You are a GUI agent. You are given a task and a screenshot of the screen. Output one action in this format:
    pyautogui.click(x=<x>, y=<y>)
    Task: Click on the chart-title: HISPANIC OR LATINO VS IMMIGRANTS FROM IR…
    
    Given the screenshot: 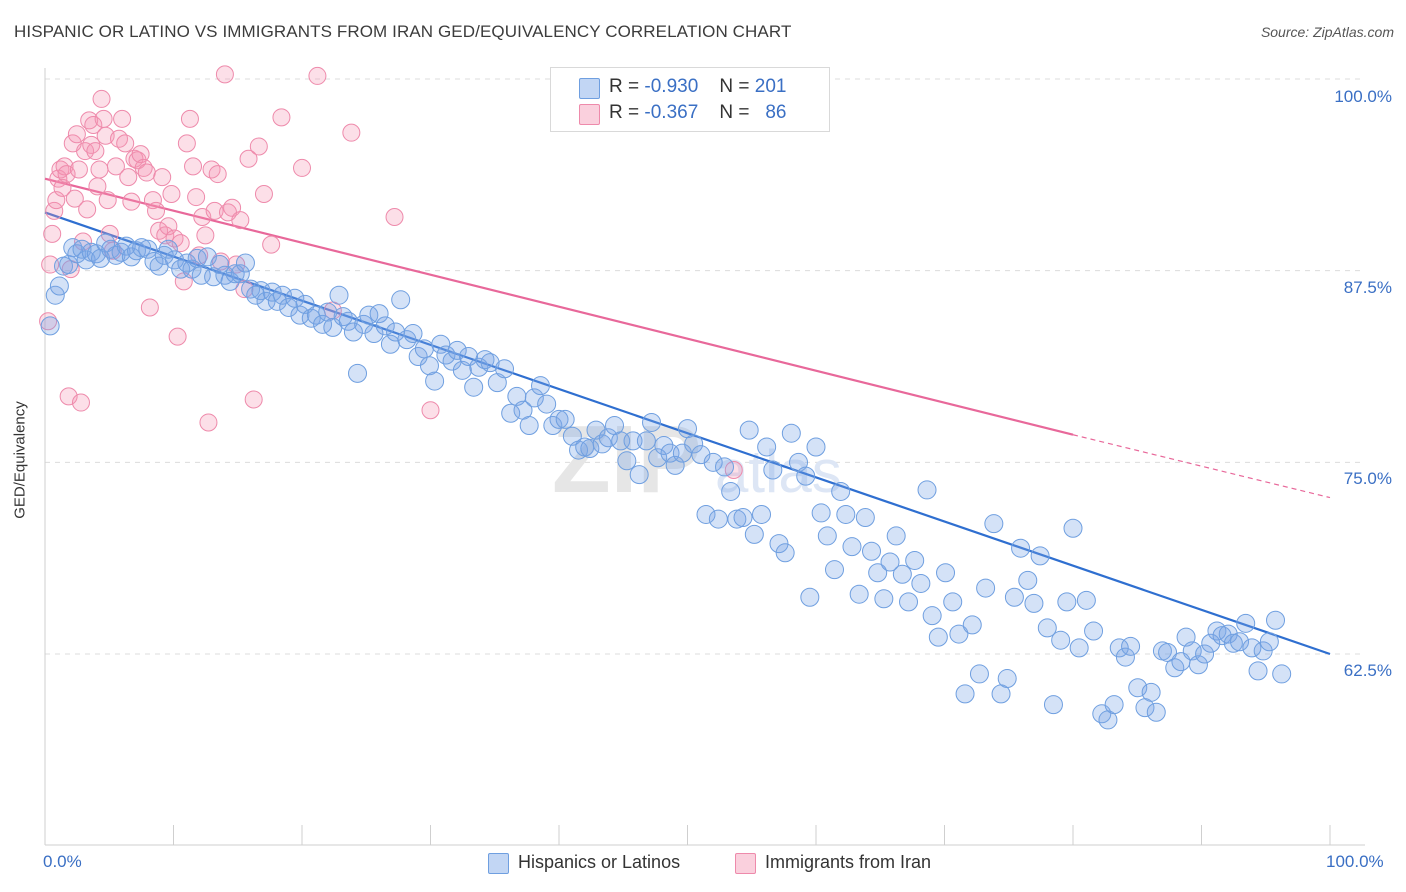 What is the action you would take?
    pyautogui.click(x=403, y=31)
    